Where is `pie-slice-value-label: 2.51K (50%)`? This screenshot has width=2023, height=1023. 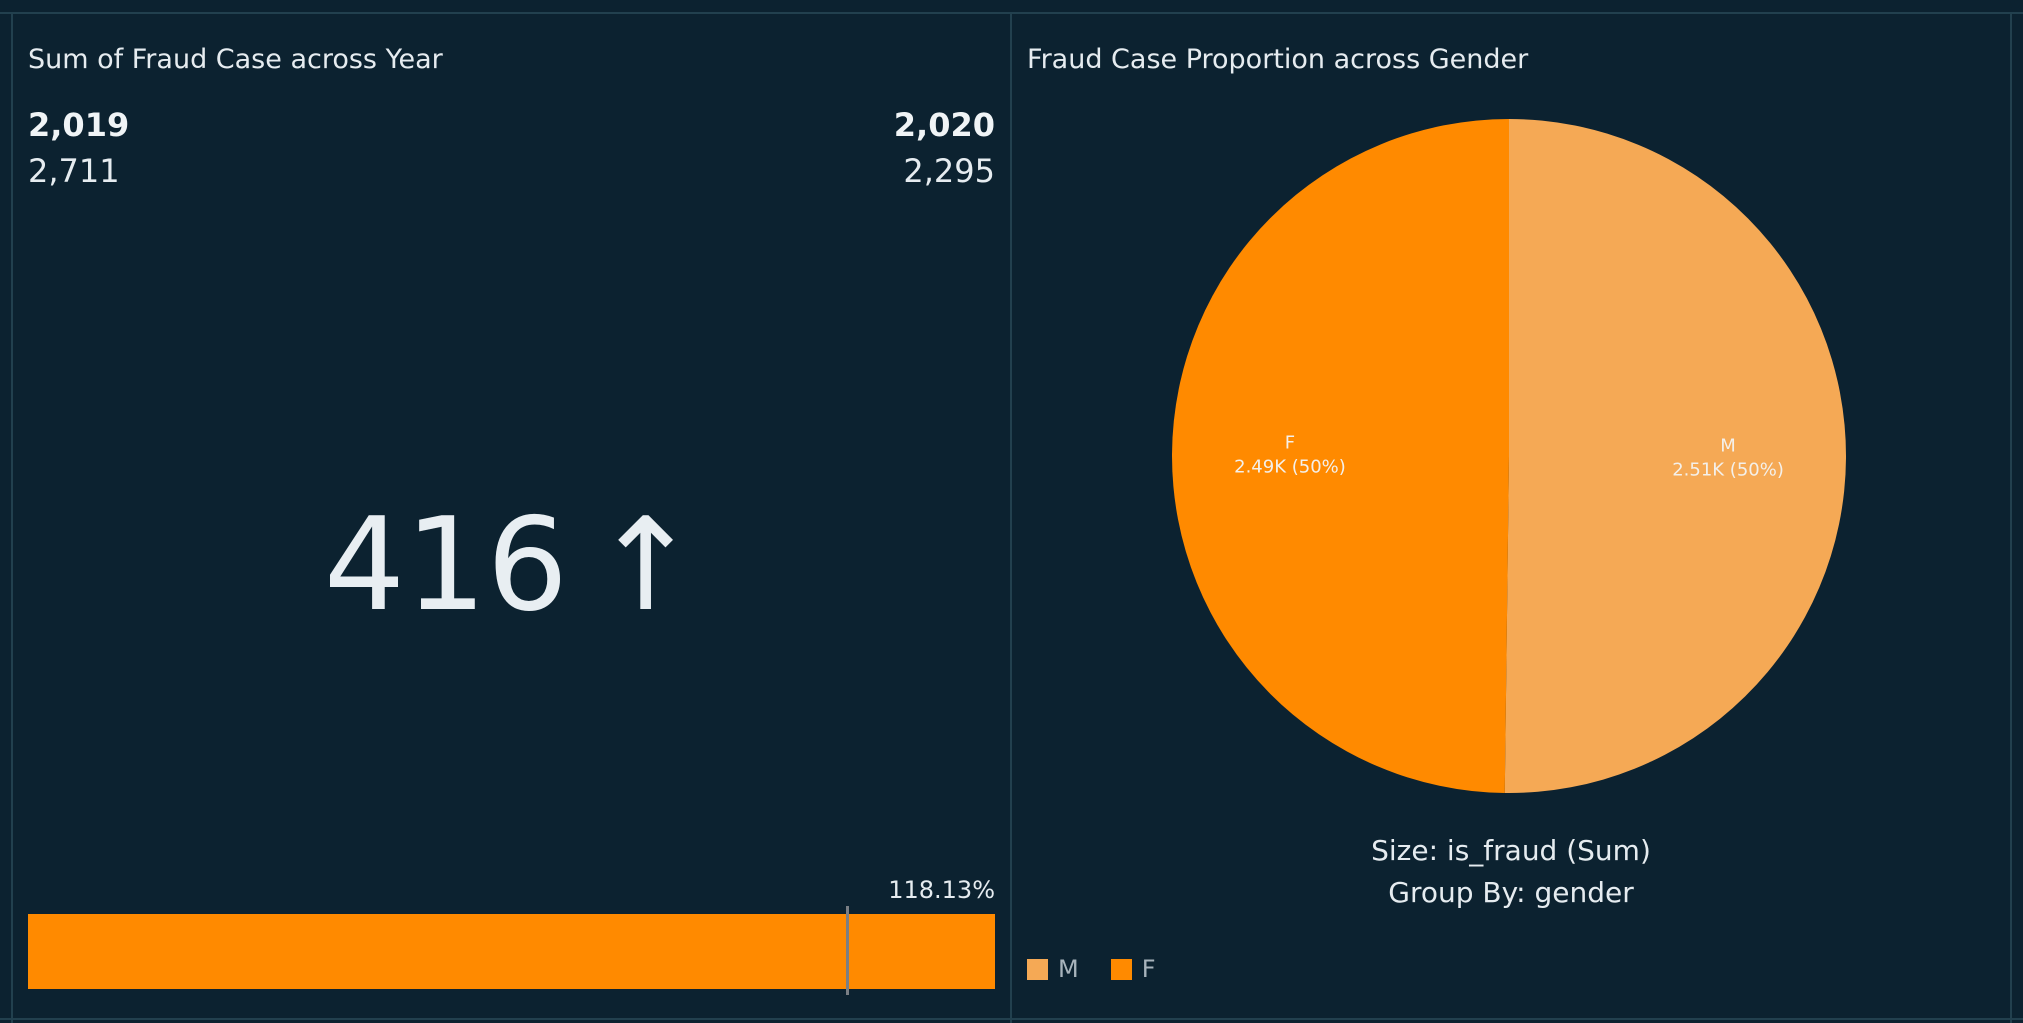 pie-slice-value-label: 2.51K (50%) is located at coordinates (1728, 469).